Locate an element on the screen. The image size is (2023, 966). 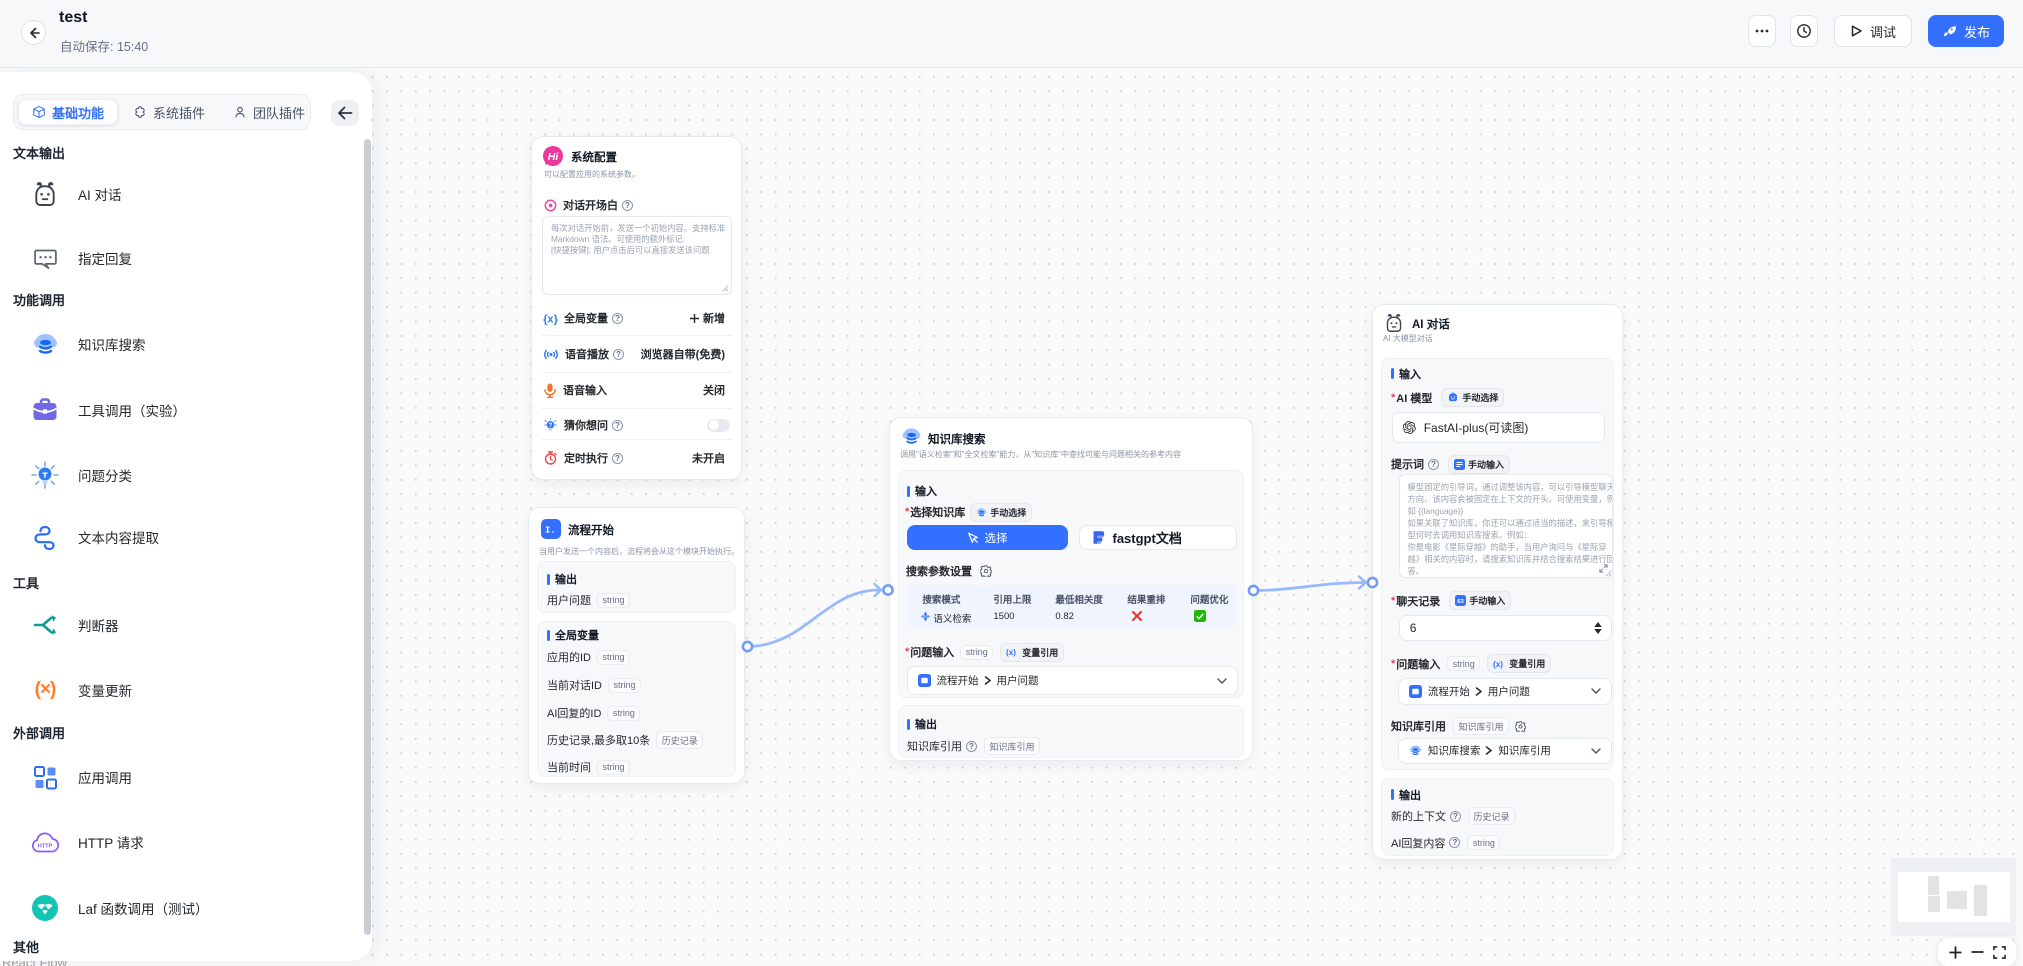
svg-text: 63 is located at coordinates (1461, 602).